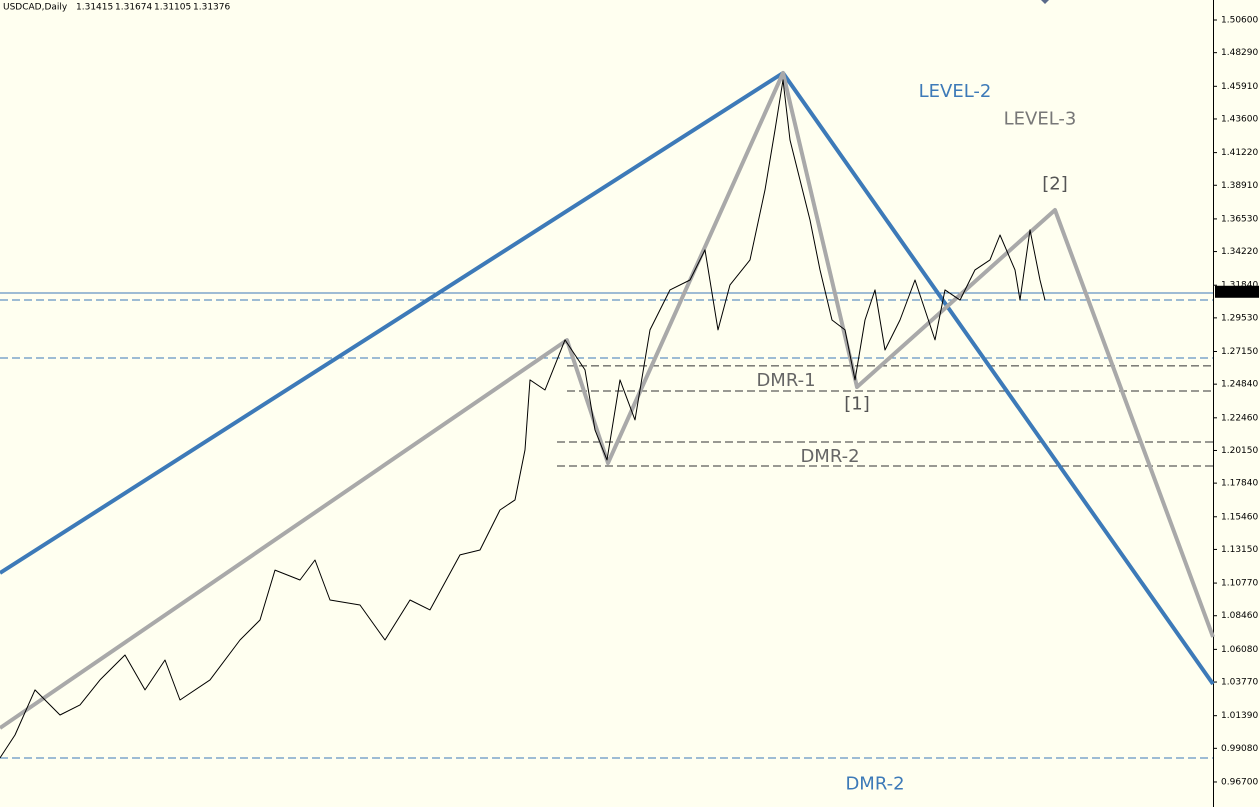  I want to click on y-tick-label: 1.17840, so click(1239, 484).